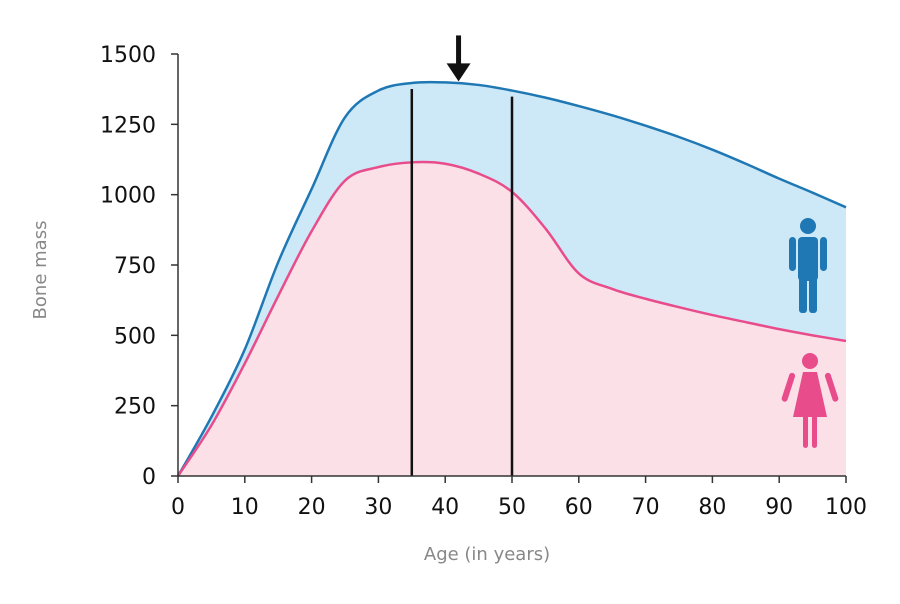  I want to click on x-tick-label: 90, so click(779, 507).